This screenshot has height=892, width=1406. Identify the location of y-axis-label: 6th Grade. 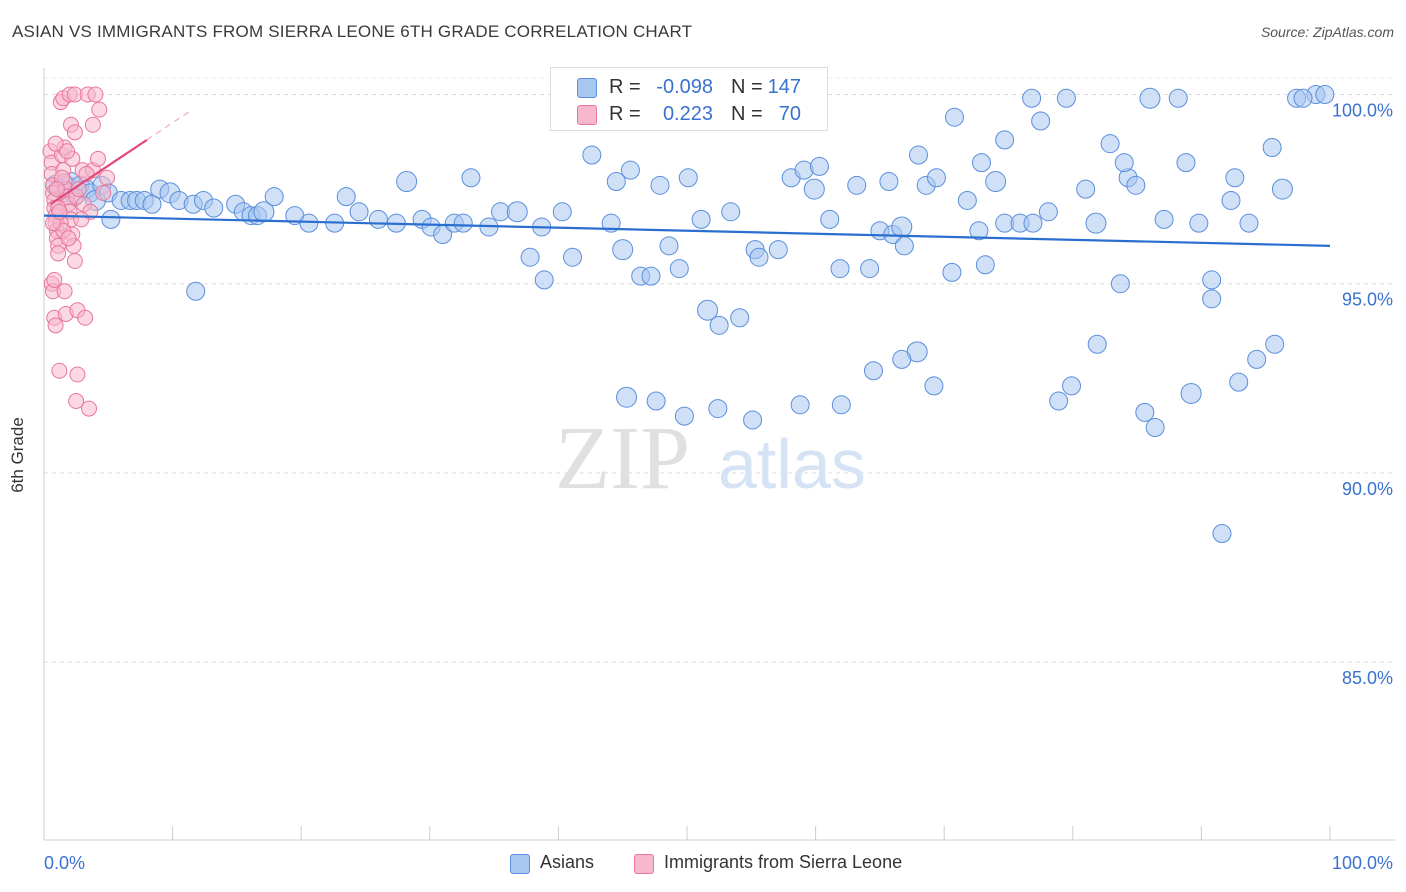
(17, 455).